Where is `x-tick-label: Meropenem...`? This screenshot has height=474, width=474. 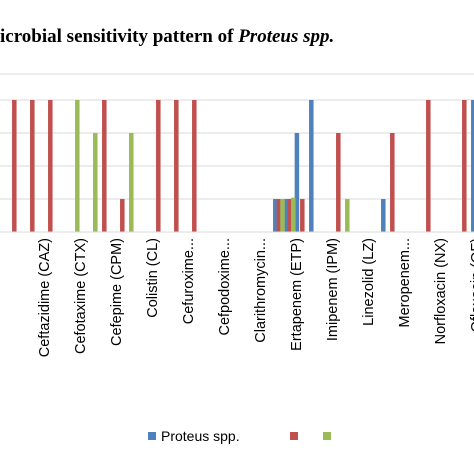 x-tick-label: Meropenem... is located at coordinates (405, 282).